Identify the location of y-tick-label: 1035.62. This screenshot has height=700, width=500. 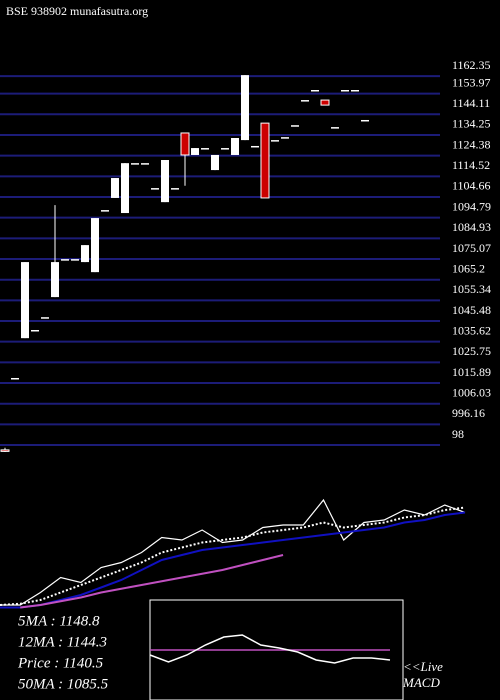
(471, 330).